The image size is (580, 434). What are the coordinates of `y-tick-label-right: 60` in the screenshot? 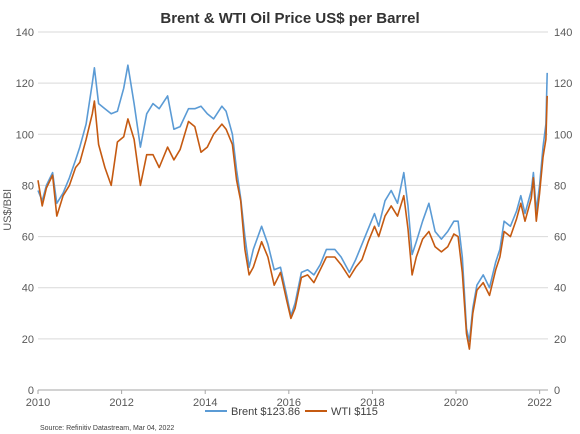 It's located at (560, 238).